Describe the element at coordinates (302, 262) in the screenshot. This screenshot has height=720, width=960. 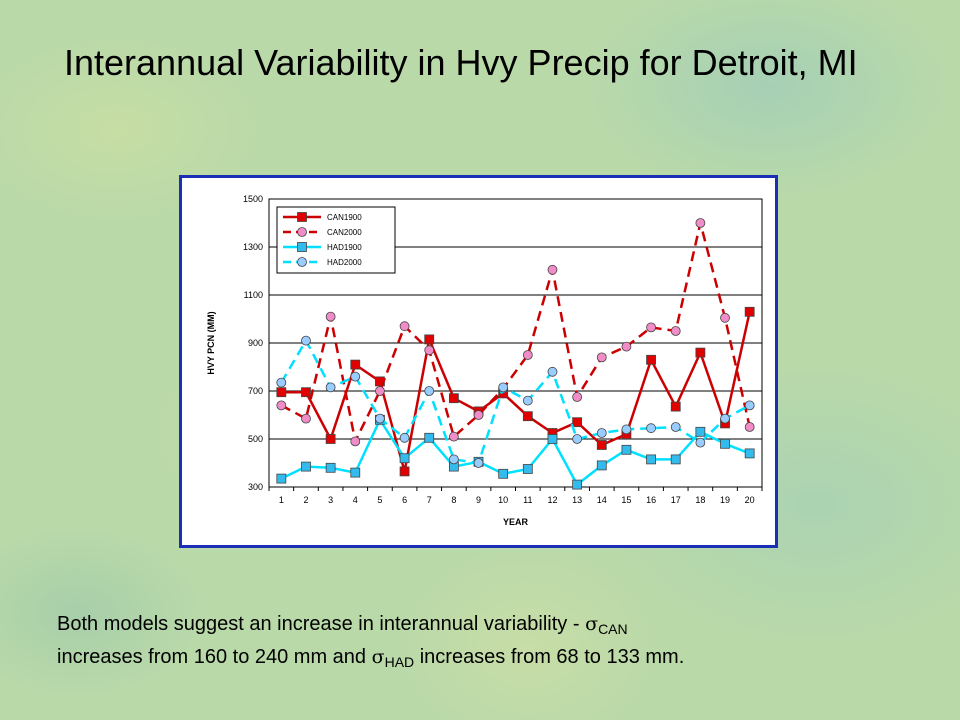
I see `legend-marker-had2000` at that location.